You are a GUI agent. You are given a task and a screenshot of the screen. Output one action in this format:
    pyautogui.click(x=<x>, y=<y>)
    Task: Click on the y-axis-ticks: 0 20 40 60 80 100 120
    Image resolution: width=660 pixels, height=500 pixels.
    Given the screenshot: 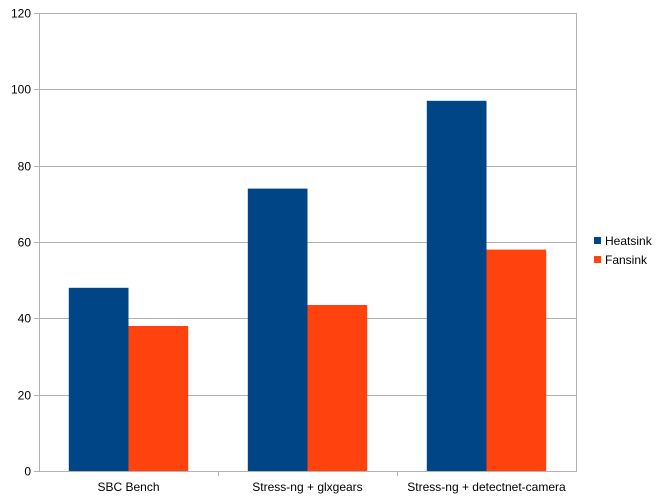 What is the action you would take?
    pyautogui.click(x=21, y=243)
    